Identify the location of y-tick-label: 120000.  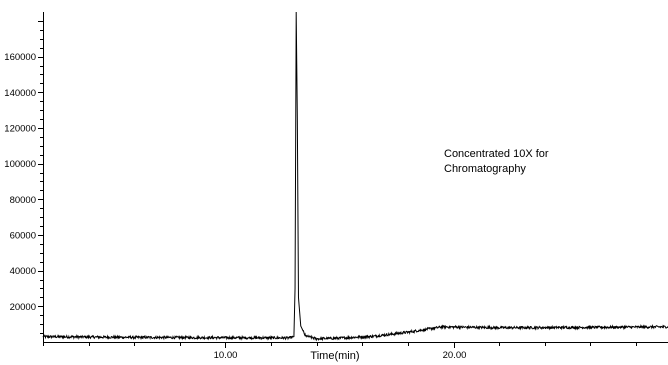
(20, 128).